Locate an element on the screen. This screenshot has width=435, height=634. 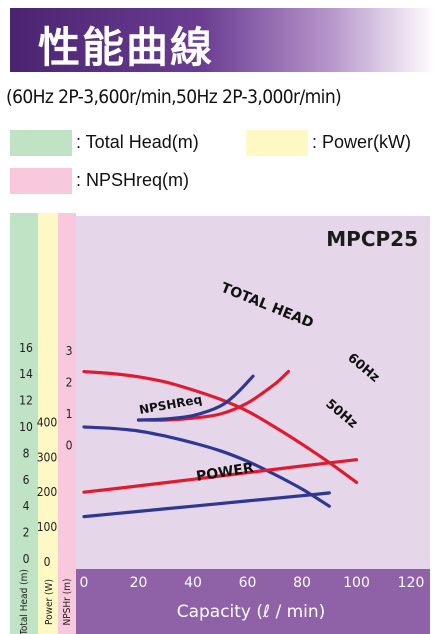
head-tick-label: 10 is located at coordinates (26, 427).